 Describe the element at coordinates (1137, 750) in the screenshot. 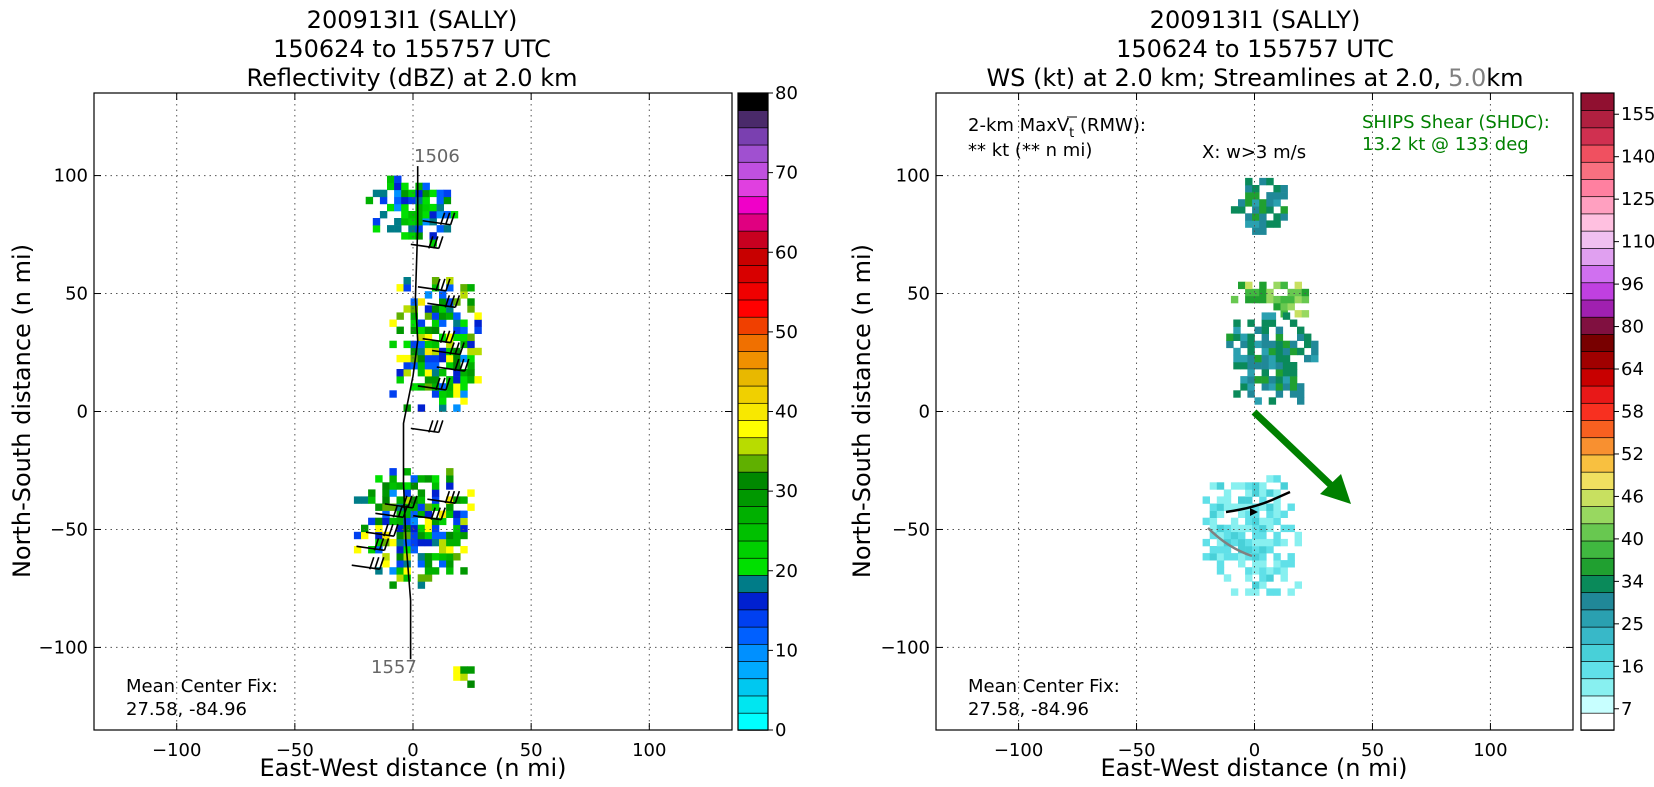

I see `x-tick-label: −50` at that location.